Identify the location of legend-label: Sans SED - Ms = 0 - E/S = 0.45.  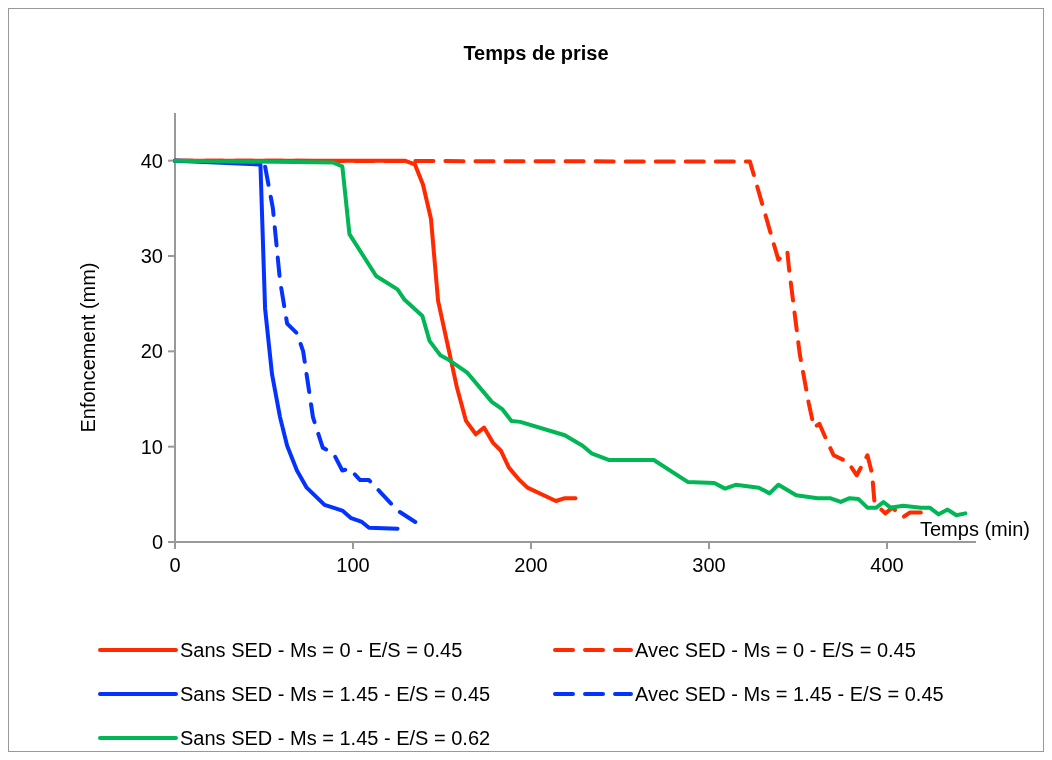
(321, 650).